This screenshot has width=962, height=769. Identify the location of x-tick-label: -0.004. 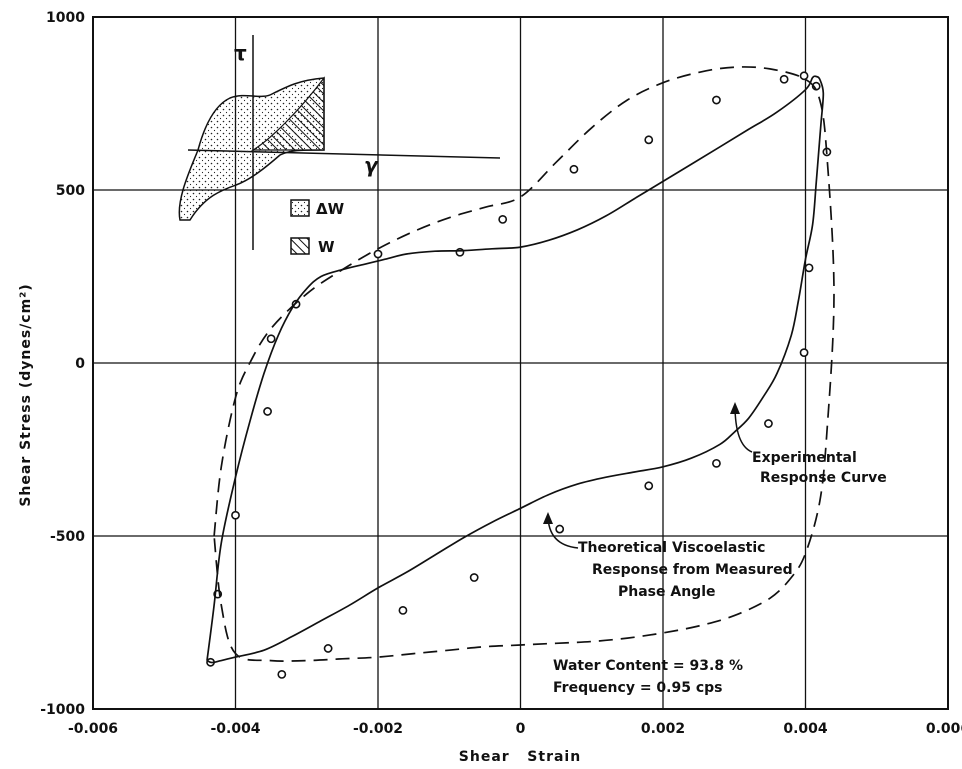
(235, 729).